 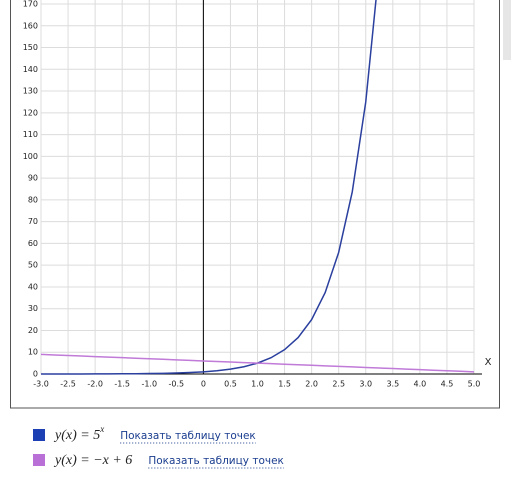 I want to click on y-tick-label: 40, so click(x=33, y=286).